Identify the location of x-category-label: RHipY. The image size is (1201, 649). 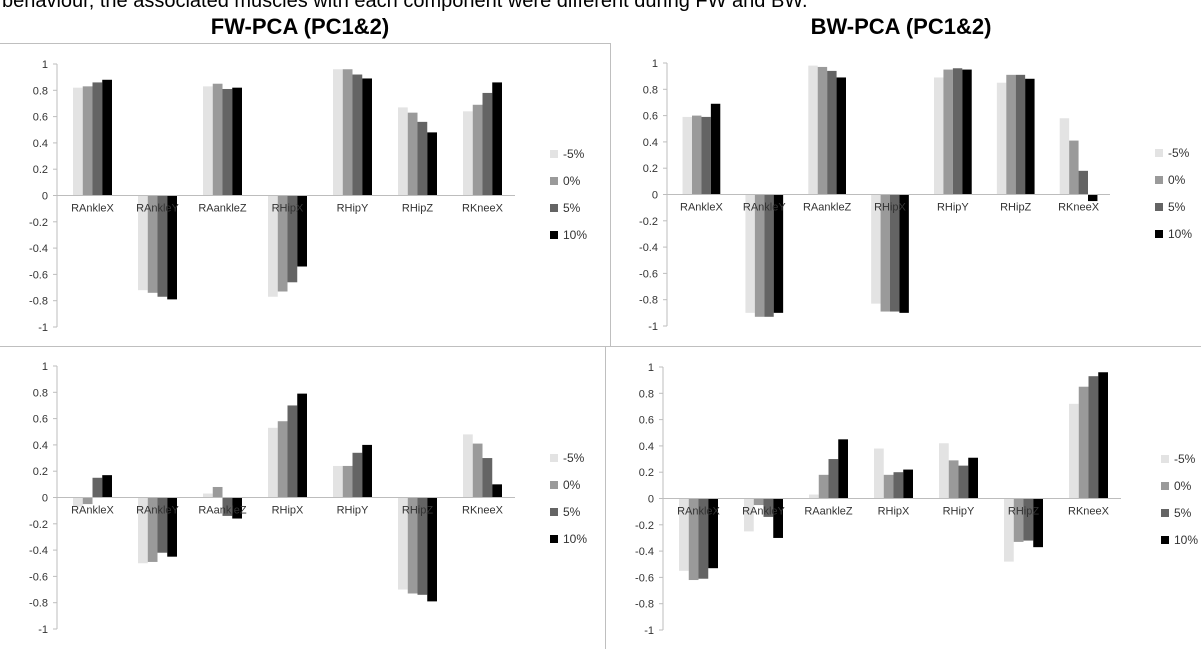
(953, 208).